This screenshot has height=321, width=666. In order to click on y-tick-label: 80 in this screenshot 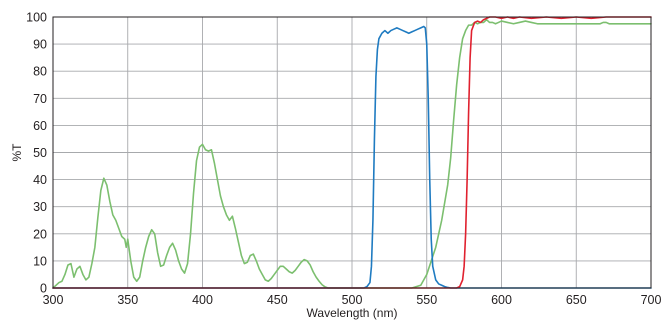, I will do `click(40, 72)`.